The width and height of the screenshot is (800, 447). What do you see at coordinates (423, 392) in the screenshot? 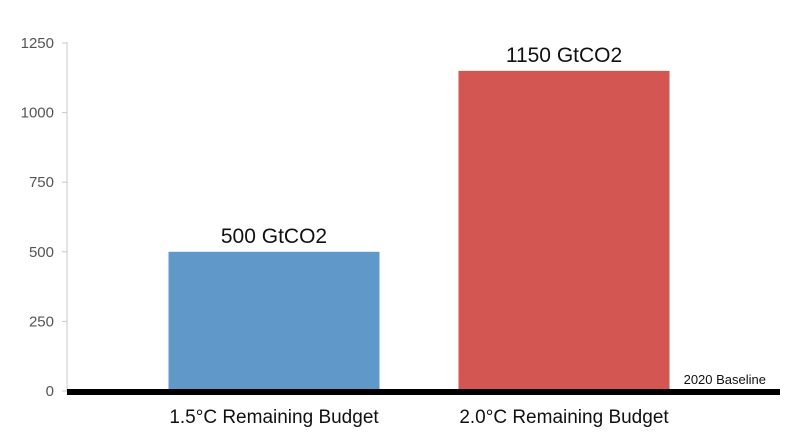
I see `baseline-line` at bounding box center [423, 392].